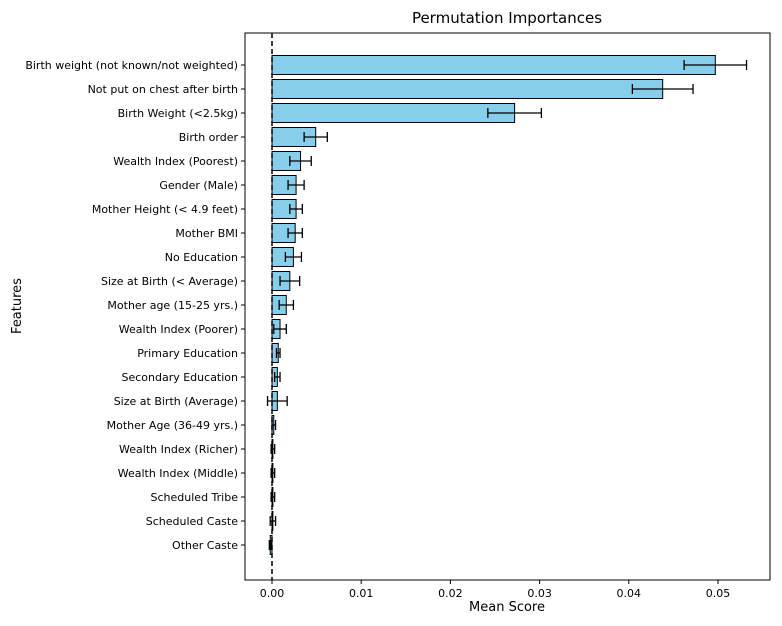 The height and width of the screenshot is (626, 782). I want to click on x-tick-label: 0.01, so click(361, 593).